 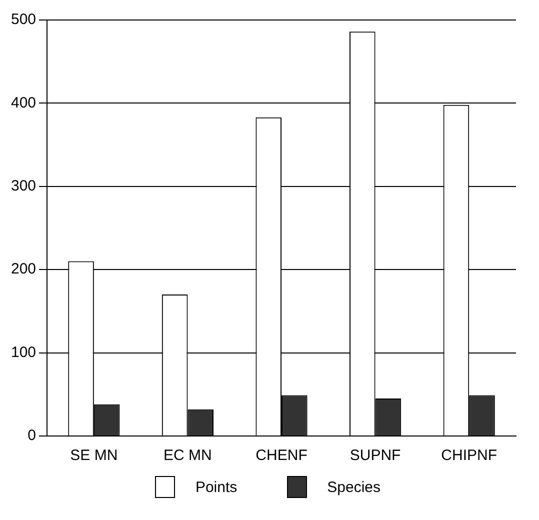 I want to click on x-tick-label: CHENF, so click(x=282, y=455).